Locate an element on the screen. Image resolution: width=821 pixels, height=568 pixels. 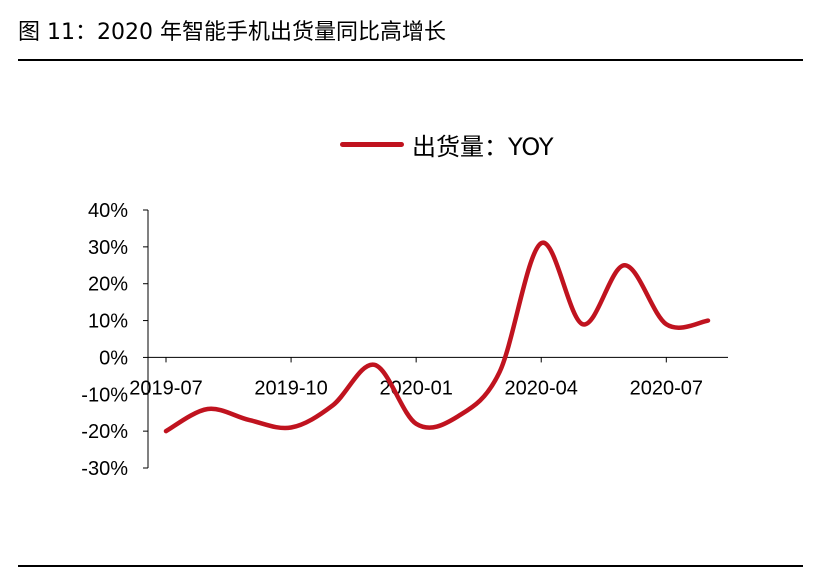
x-tick-label: 2019-07 is located at coordinates (165, 388).